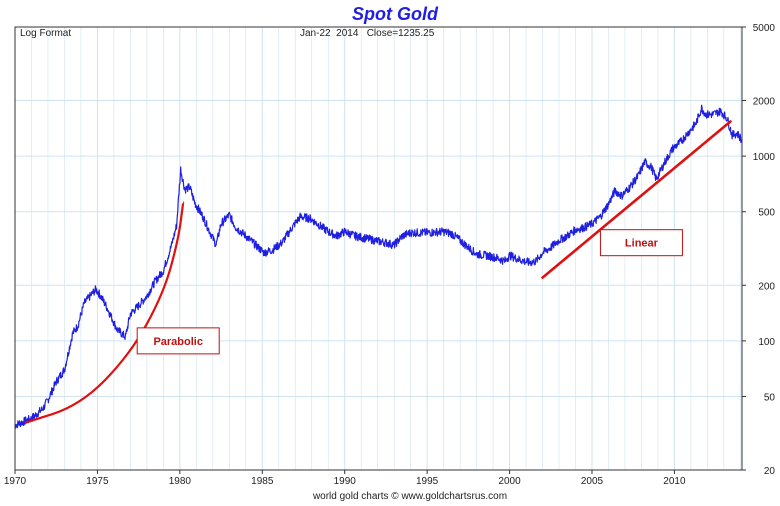  What do you see at coordinates (97, 481) in the screenshot?
I see `x-tick-label: 1975` at bounding box center [97, 481].